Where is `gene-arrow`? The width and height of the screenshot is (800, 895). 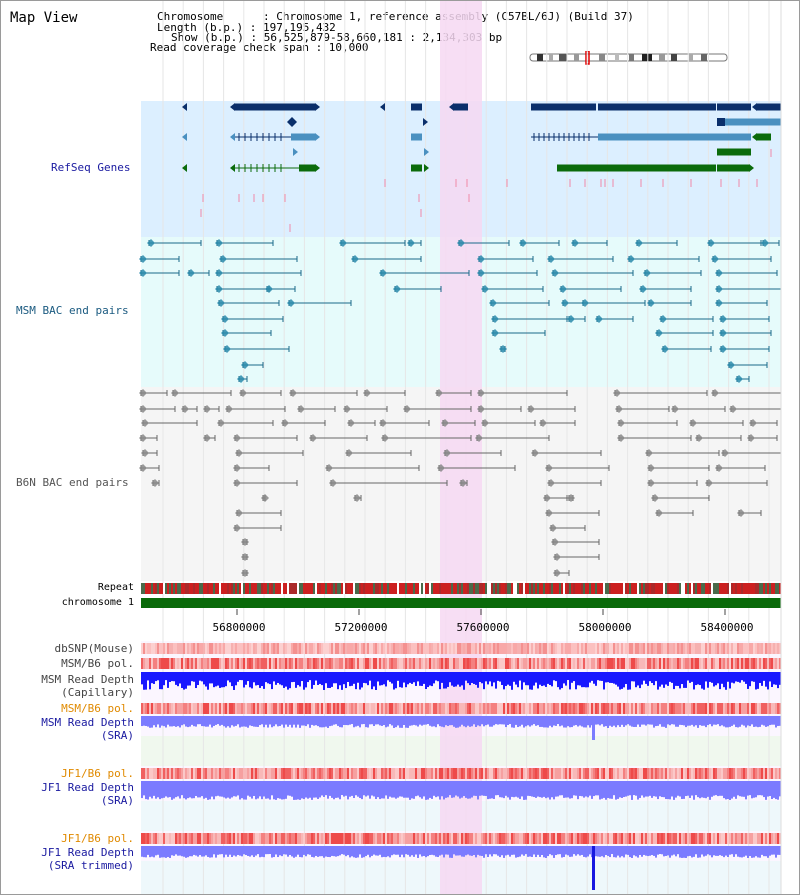
gene-arrow is located at coordinates (232, 107).